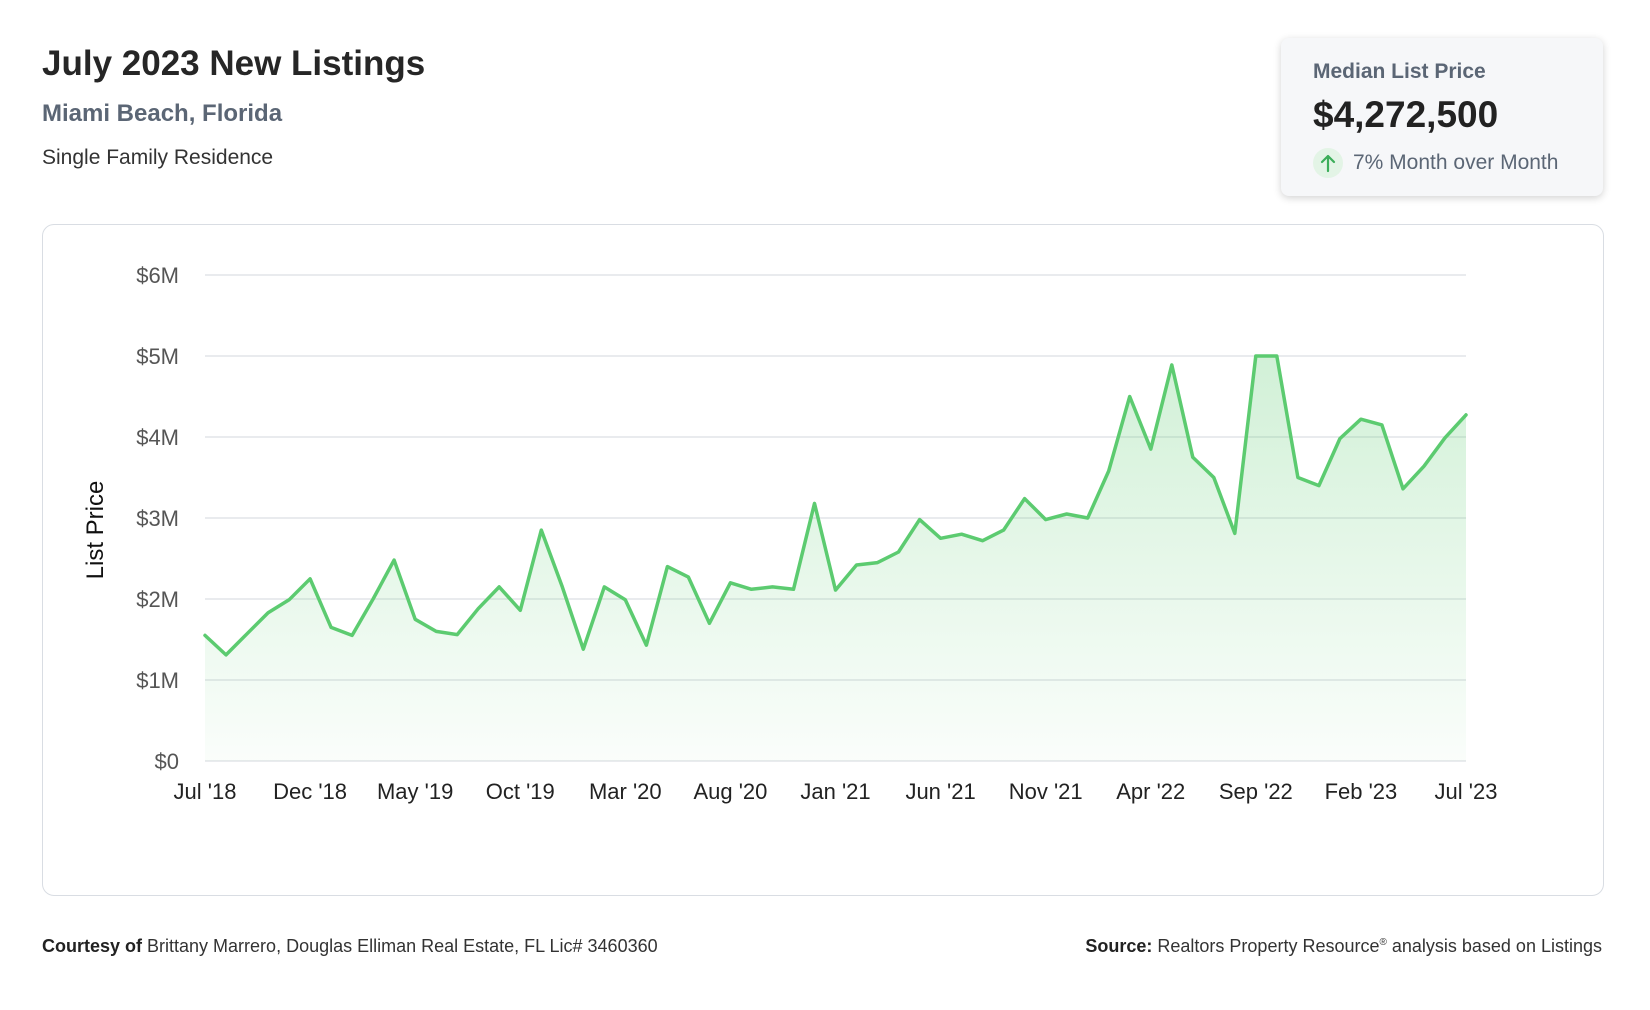 This screenshot has width=1650, height=1010. I want to click on x-tick-label: Feb '23, so click(1361, 791).